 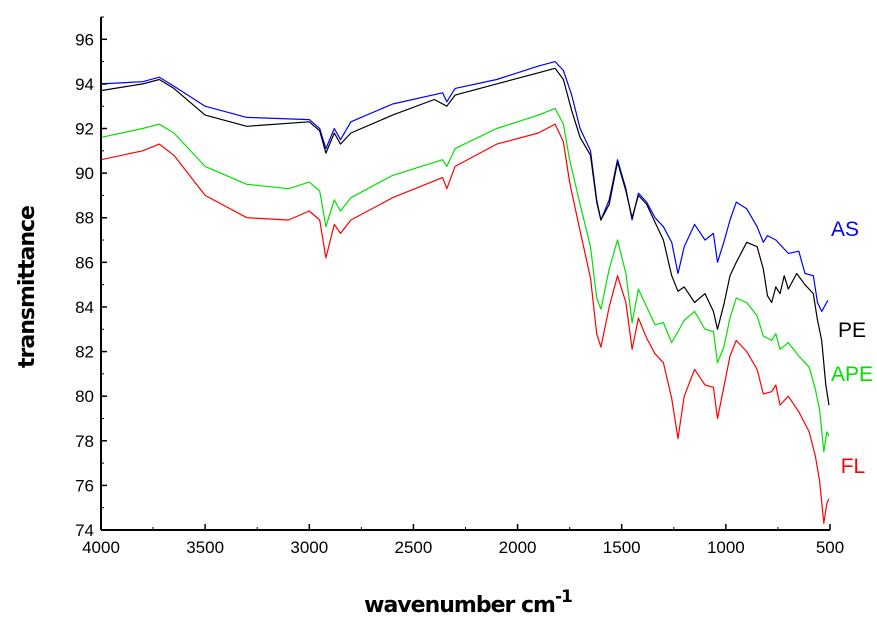 I want to click on y-tick-label: 84, so click(x=84, y=307).